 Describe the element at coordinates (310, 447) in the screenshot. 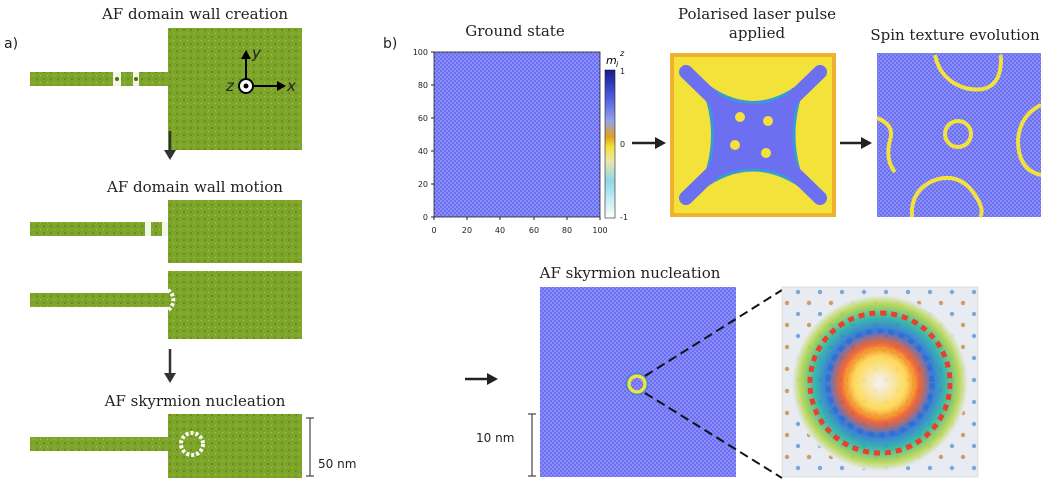

I see `scalebar-a` at that location.